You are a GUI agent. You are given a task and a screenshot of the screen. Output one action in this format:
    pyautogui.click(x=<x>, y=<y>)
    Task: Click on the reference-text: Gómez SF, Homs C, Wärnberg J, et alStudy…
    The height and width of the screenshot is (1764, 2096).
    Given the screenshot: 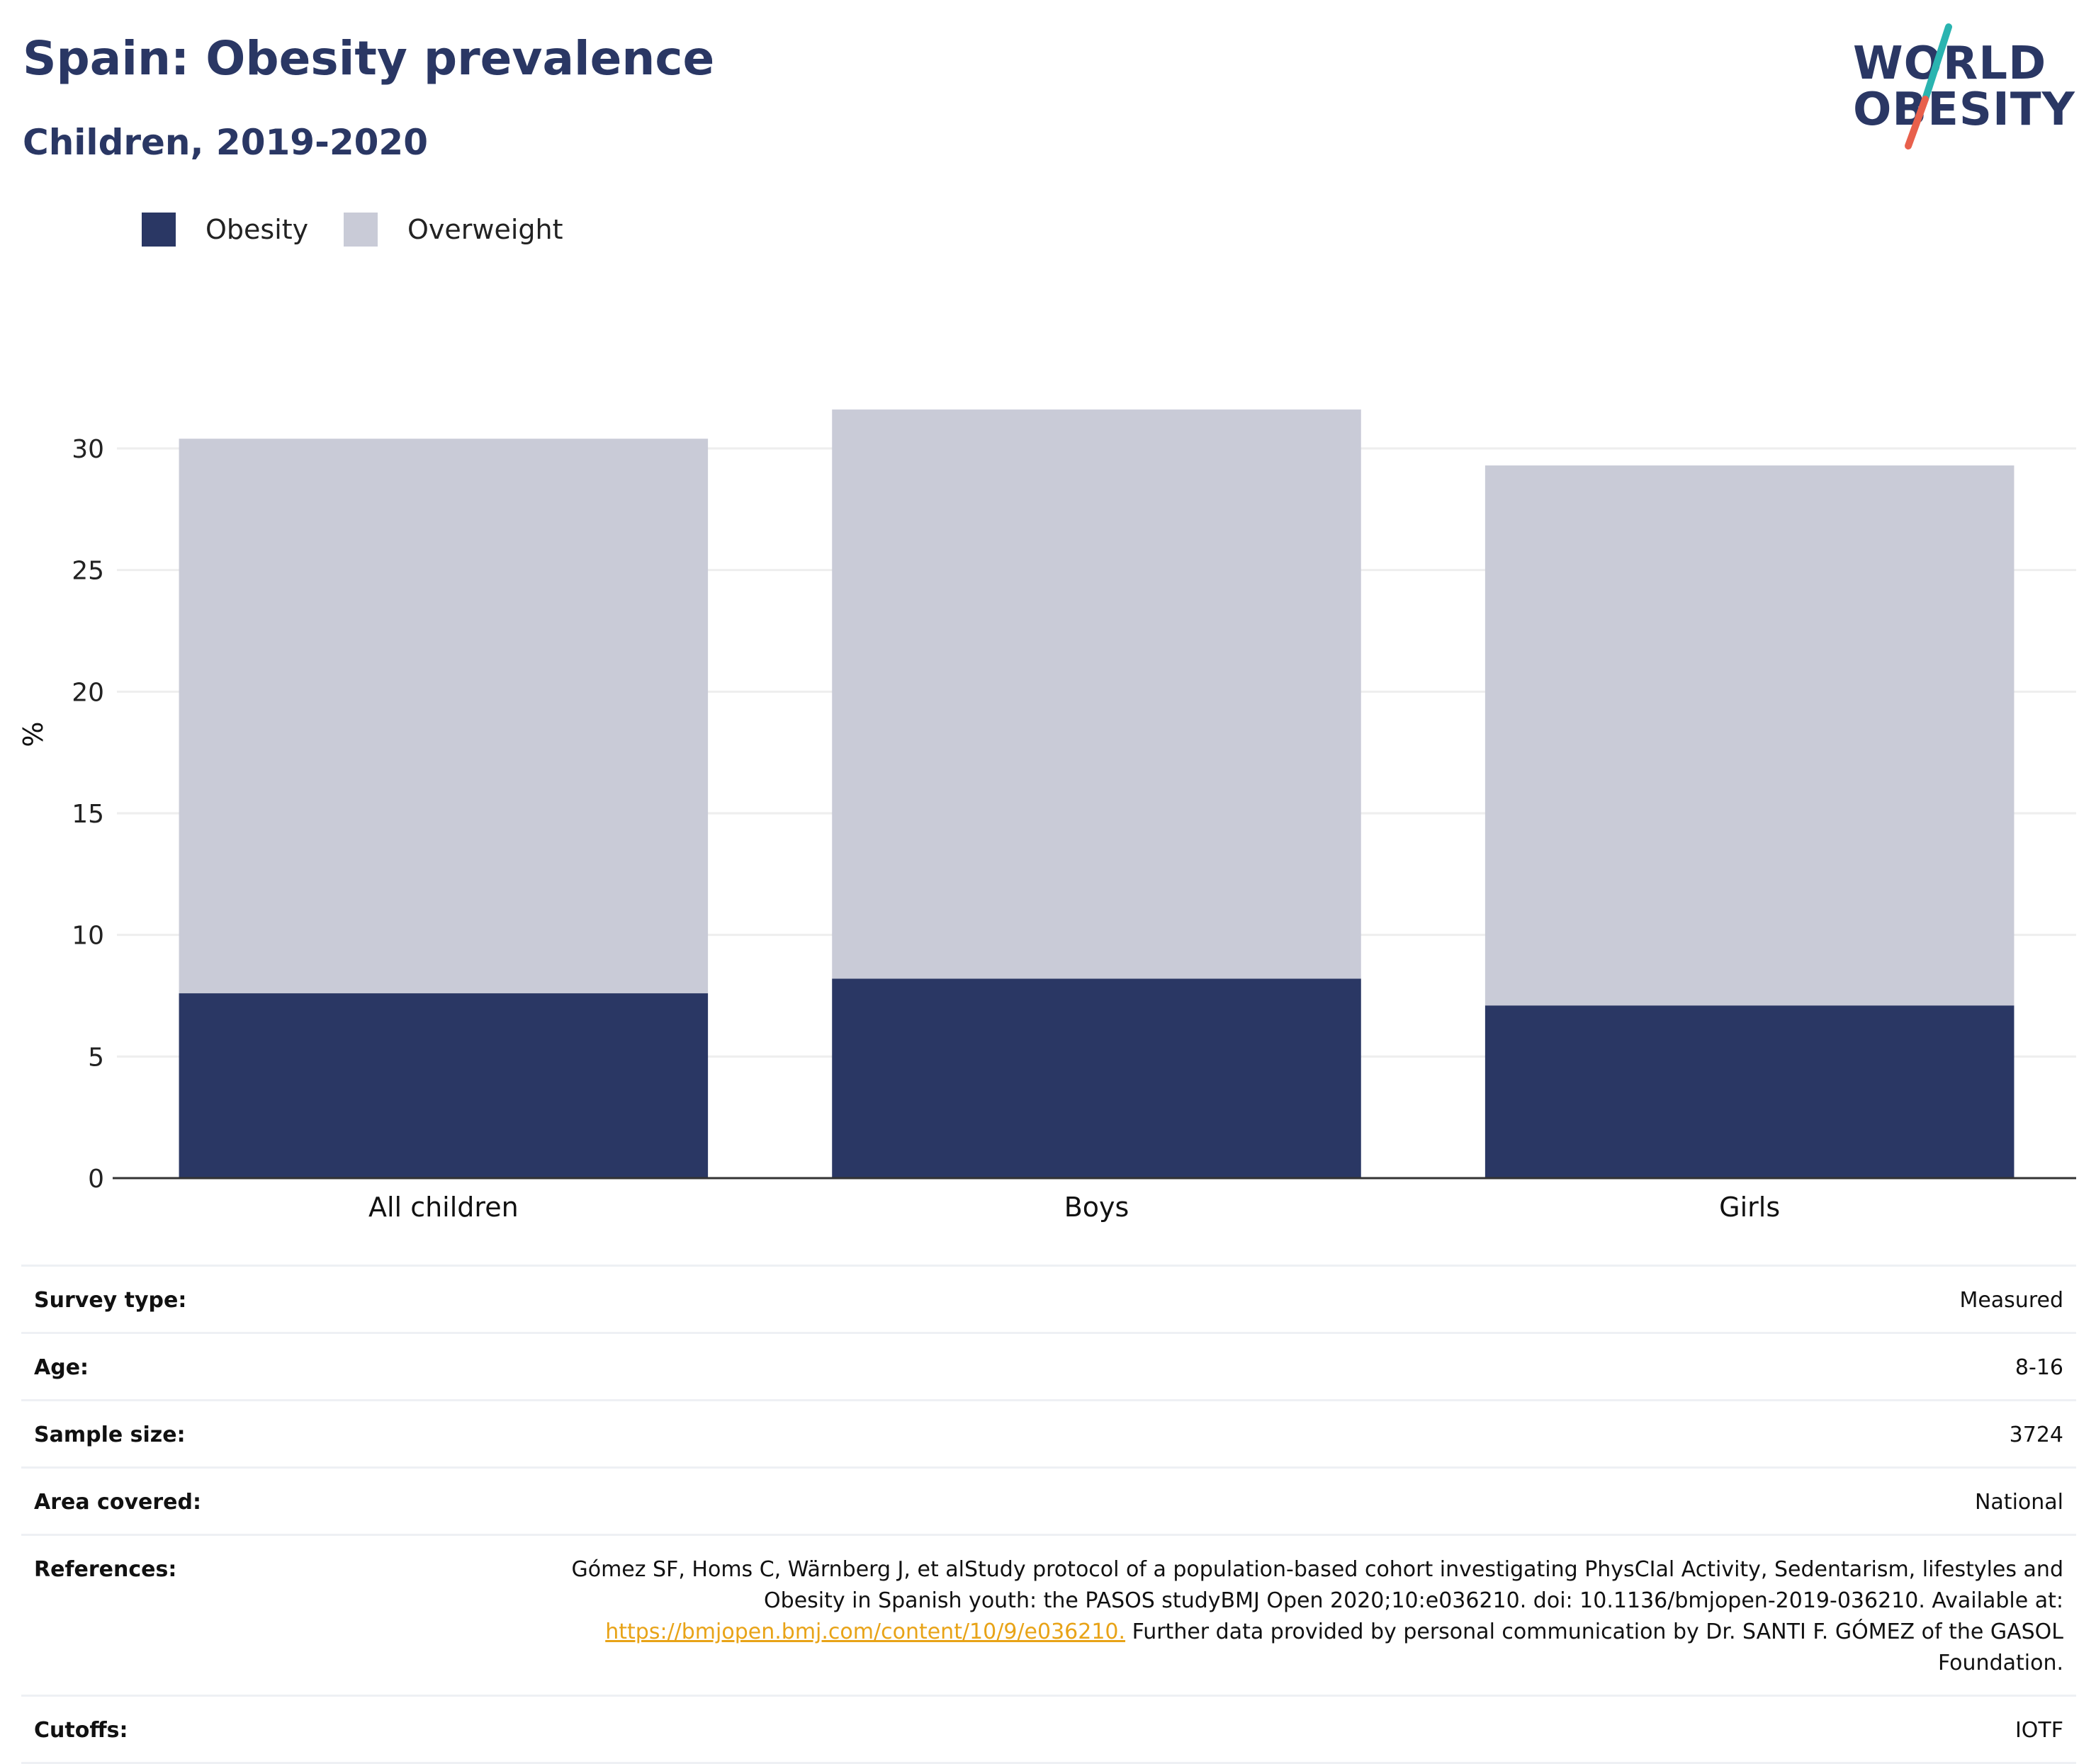 What is the action you would take?
    pyautogui.click(x=1317, y=1585)
    